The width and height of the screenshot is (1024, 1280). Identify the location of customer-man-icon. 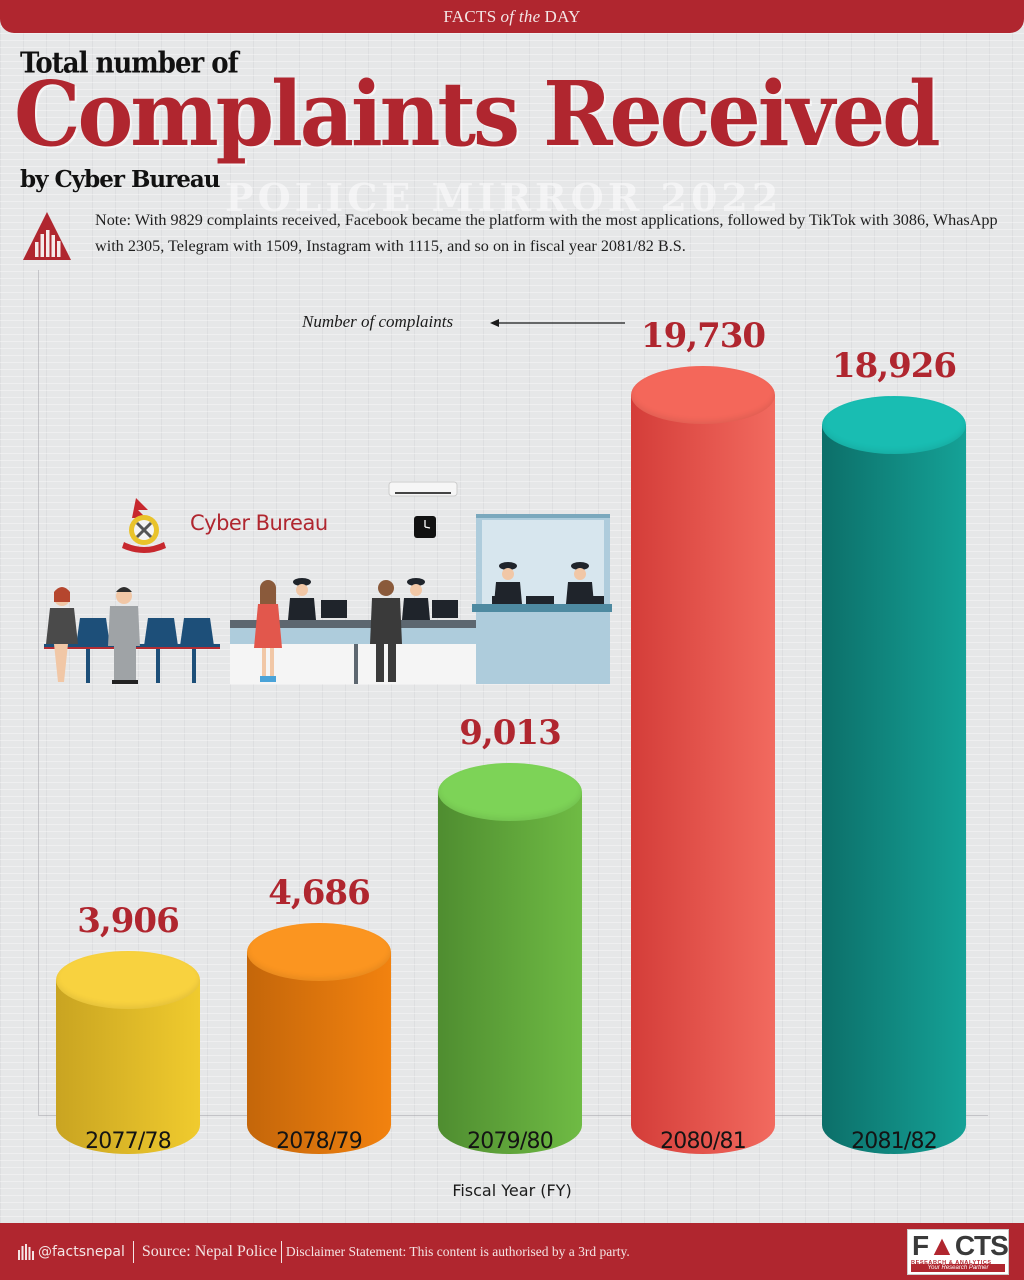
(386, 631).